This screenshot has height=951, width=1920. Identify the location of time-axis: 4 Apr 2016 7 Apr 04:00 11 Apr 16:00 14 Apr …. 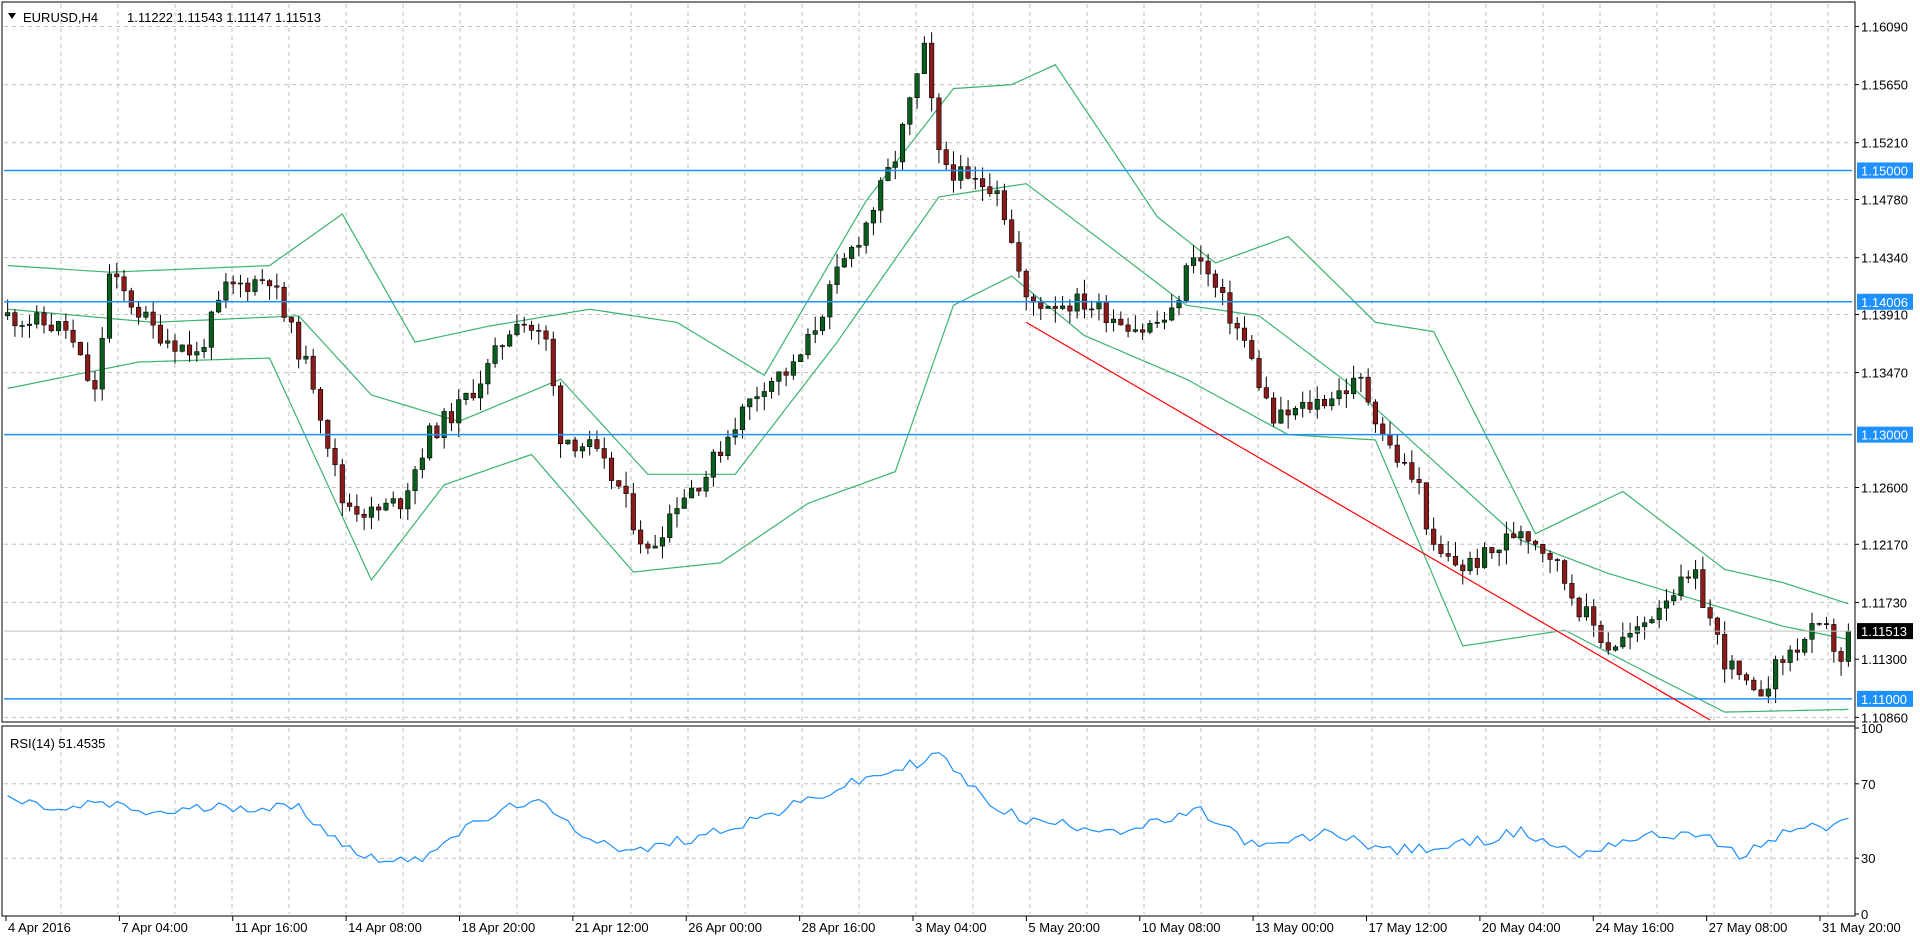
(953, 925).